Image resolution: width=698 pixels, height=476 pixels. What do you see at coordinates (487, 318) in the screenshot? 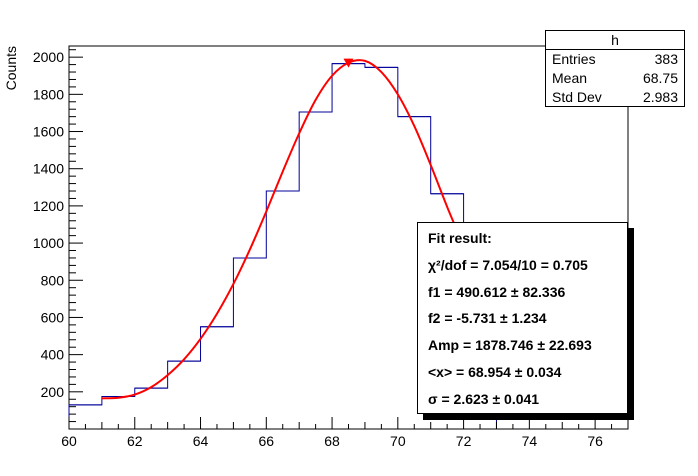
I see `fit-f2: f2 = -5.731 ± 1.234` at bounding box center [487, 318].